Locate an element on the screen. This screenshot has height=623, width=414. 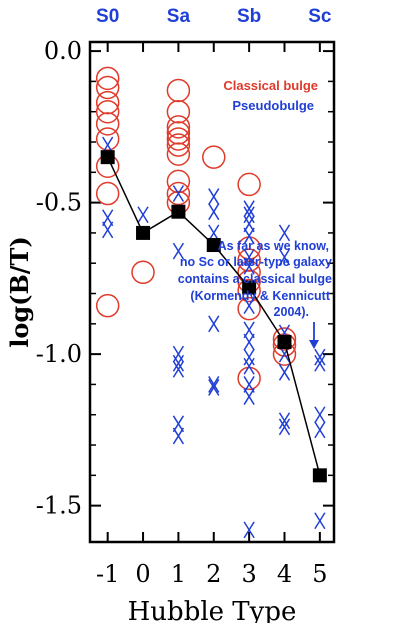
x-tick-label: 3 is located at coordinates (248, 574).